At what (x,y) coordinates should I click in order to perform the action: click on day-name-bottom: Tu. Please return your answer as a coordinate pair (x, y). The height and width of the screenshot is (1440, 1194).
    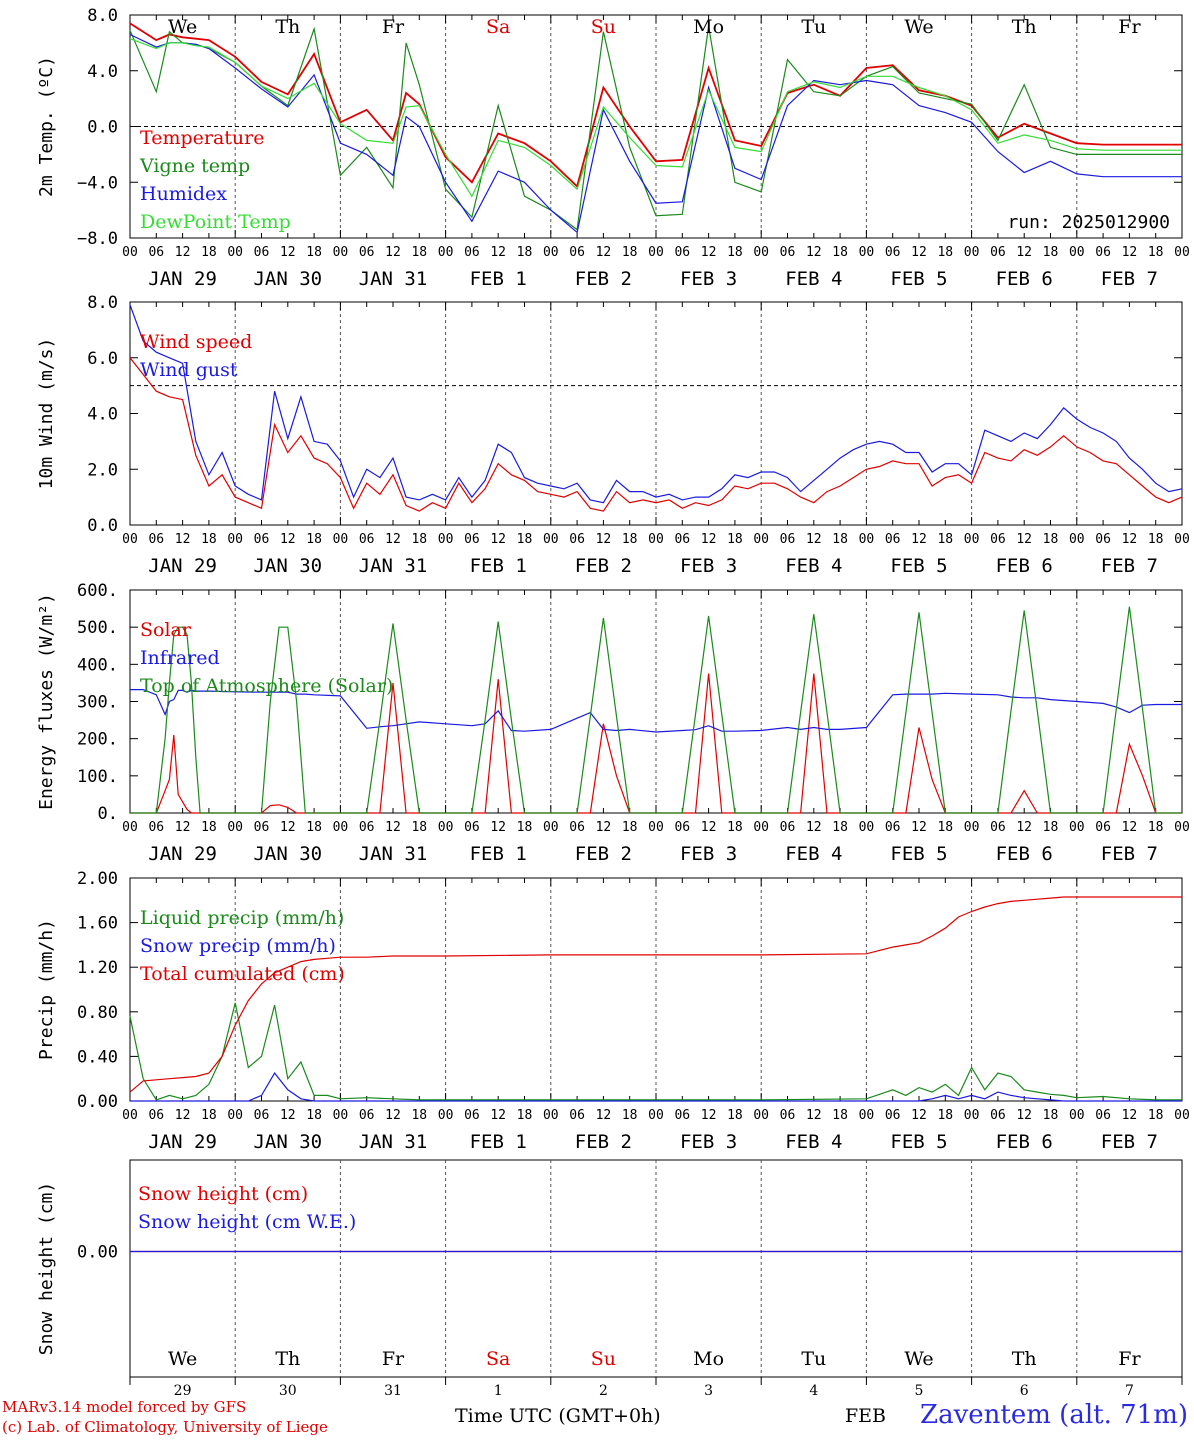
    Looking at the image, I should click on (813, 1359).